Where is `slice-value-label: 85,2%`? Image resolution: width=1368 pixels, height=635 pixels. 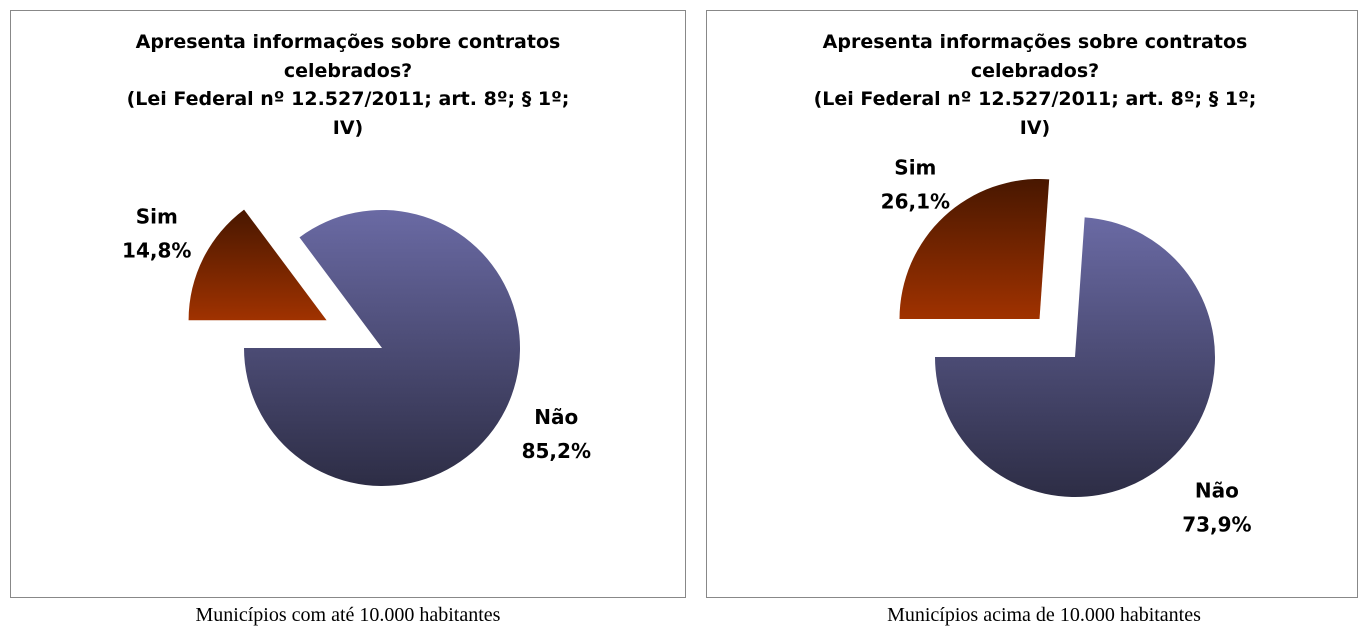 slice-value-label: 85,2% is located at coordinates (556, 451).